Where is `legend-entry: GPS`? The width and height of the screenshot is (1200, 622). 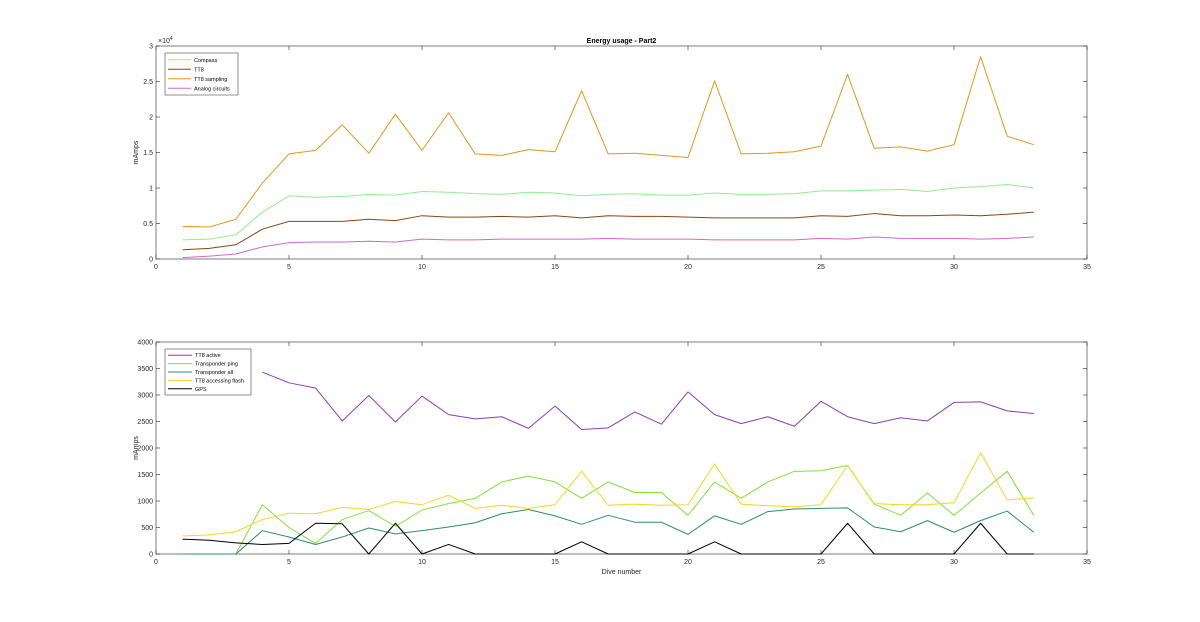
legend-entry: GPS is located at coordinates (201, 390).